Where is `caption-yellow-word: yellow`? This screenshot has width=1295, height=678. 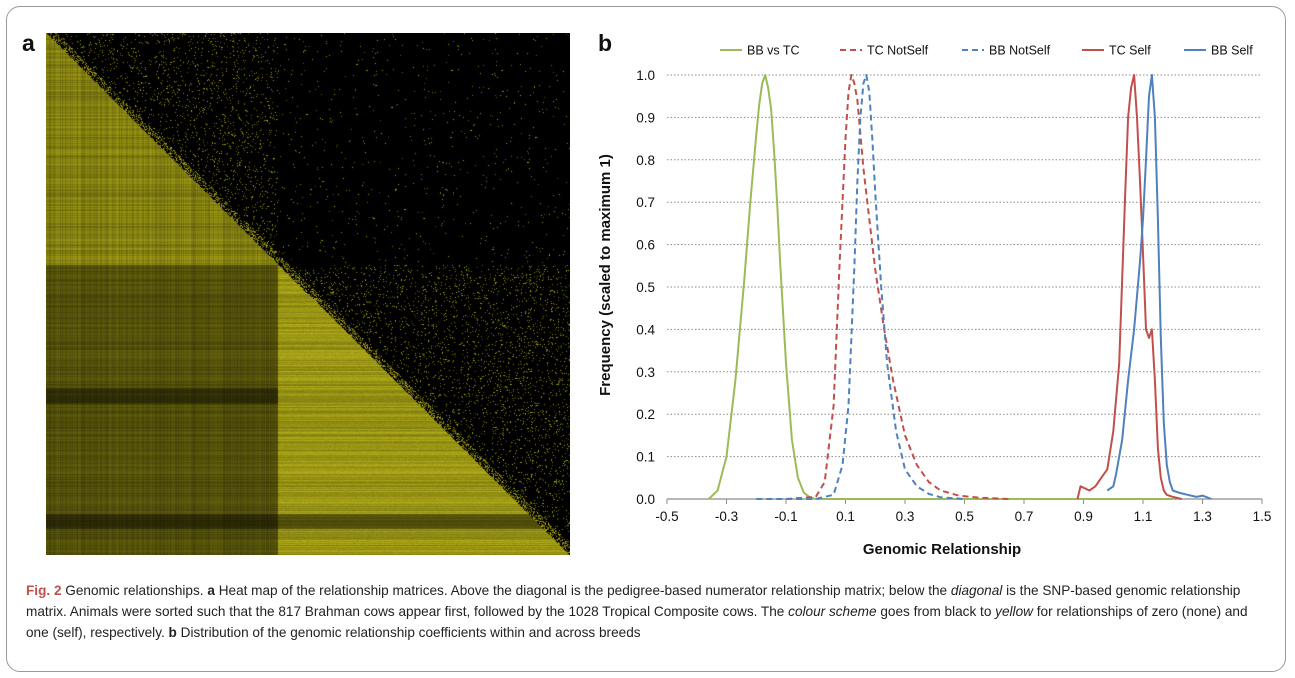 caption-yellow-word: yellow is located at coordinates (1014, 611).